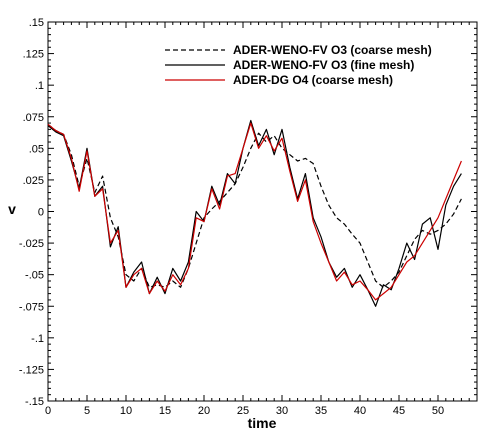 Image resolution: width=498 pixels, height=443 pixels. What do you see at coordinates (33, 118) in the screenshot?
I see `y-tick-label: .075` at bounding box center [33, 118].